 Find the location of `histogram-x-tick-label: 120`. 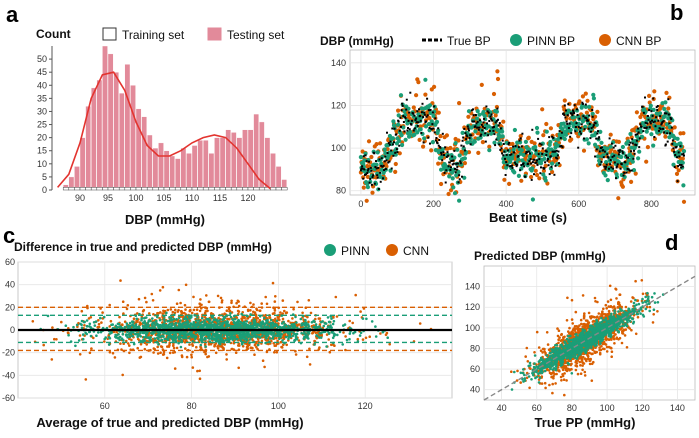

histogram-x-tick-label: 120 is located at coordinates (247, 198).